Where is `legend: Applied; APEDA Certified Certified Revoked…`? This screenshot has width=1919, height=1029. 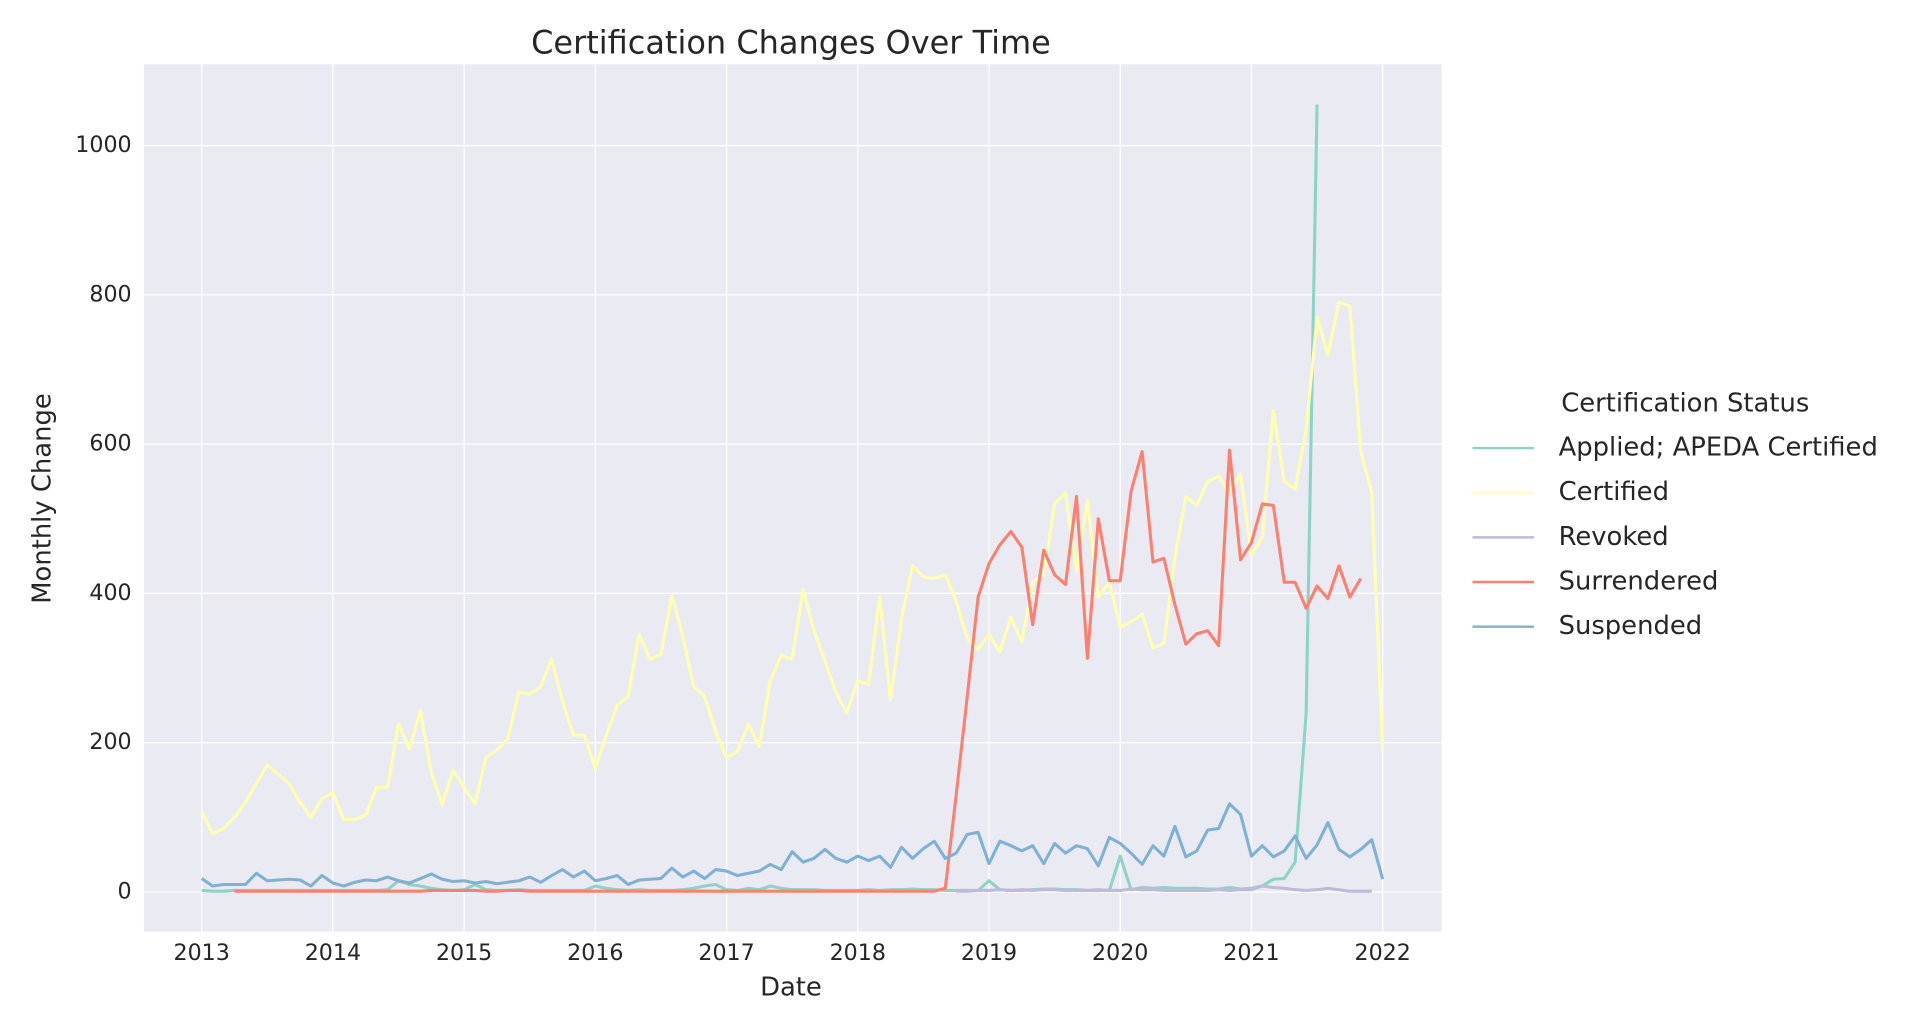 legend: Applied; APEDA Certified Certified Revoked… is located at coordinates (1675, 537).